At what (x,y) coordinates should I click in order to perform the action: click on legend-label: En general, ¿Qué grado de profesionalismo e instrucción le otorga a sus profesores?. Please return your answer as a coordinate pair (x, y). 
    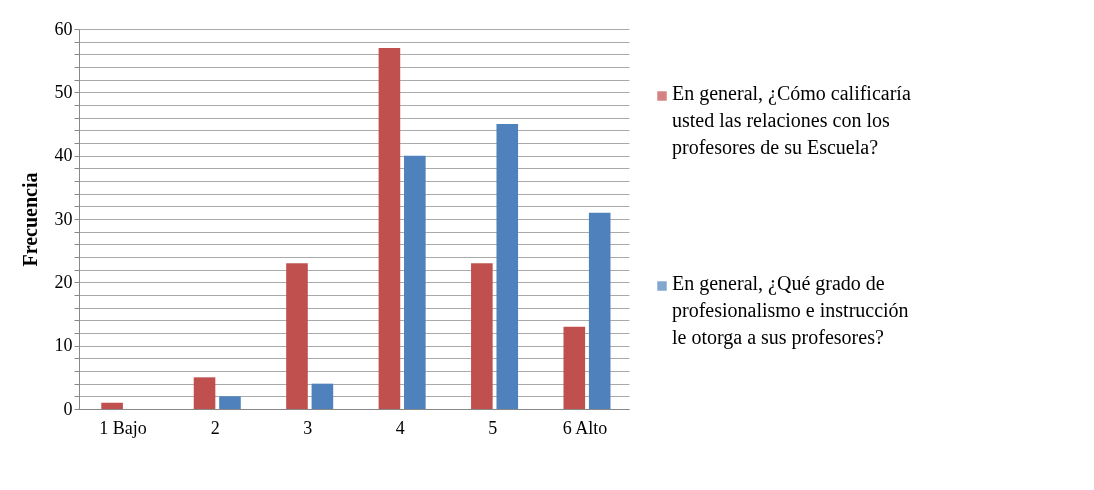
    Looking at the image, I should click on (790, 310).